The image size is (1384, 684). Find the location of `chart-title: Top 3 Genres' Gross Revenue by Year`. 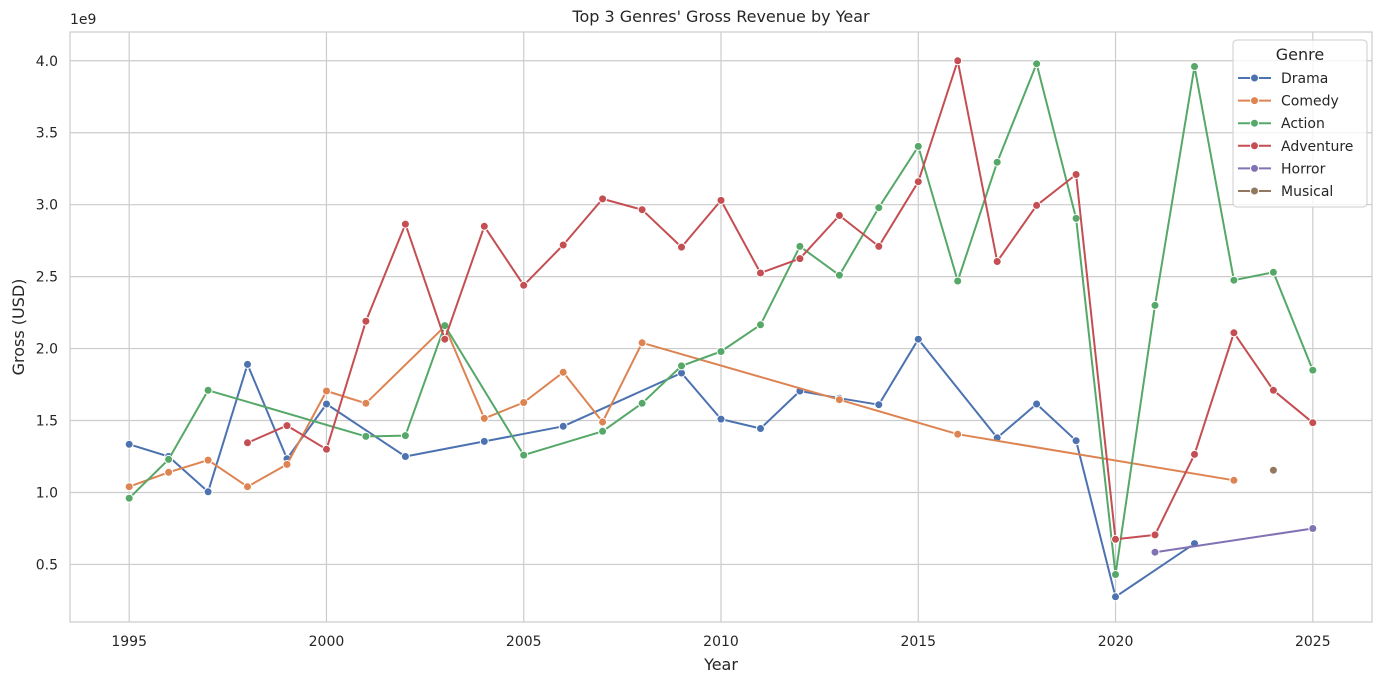

chart-title: Top 3 Genres' Gross Revenue by Year is located at coordinates (720, 16).